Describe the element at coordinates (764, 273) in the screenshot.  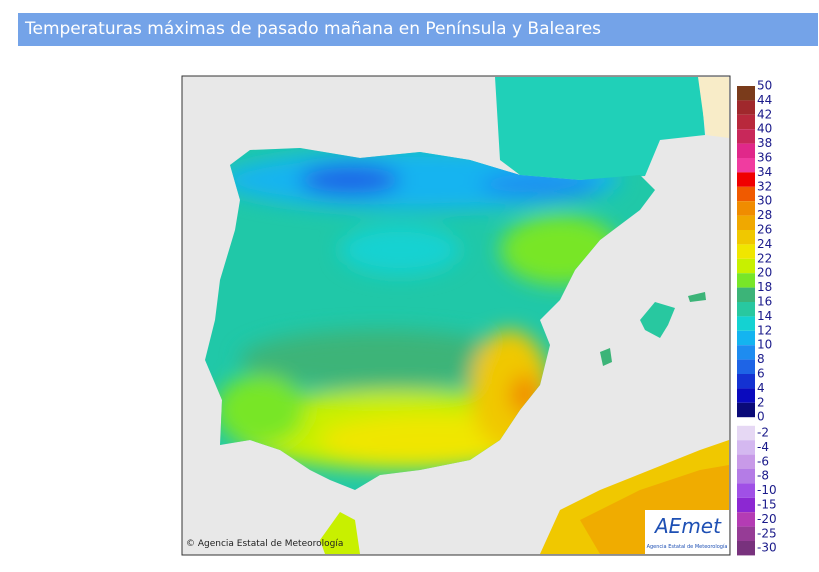
I see `legend-label: 20` at that location.